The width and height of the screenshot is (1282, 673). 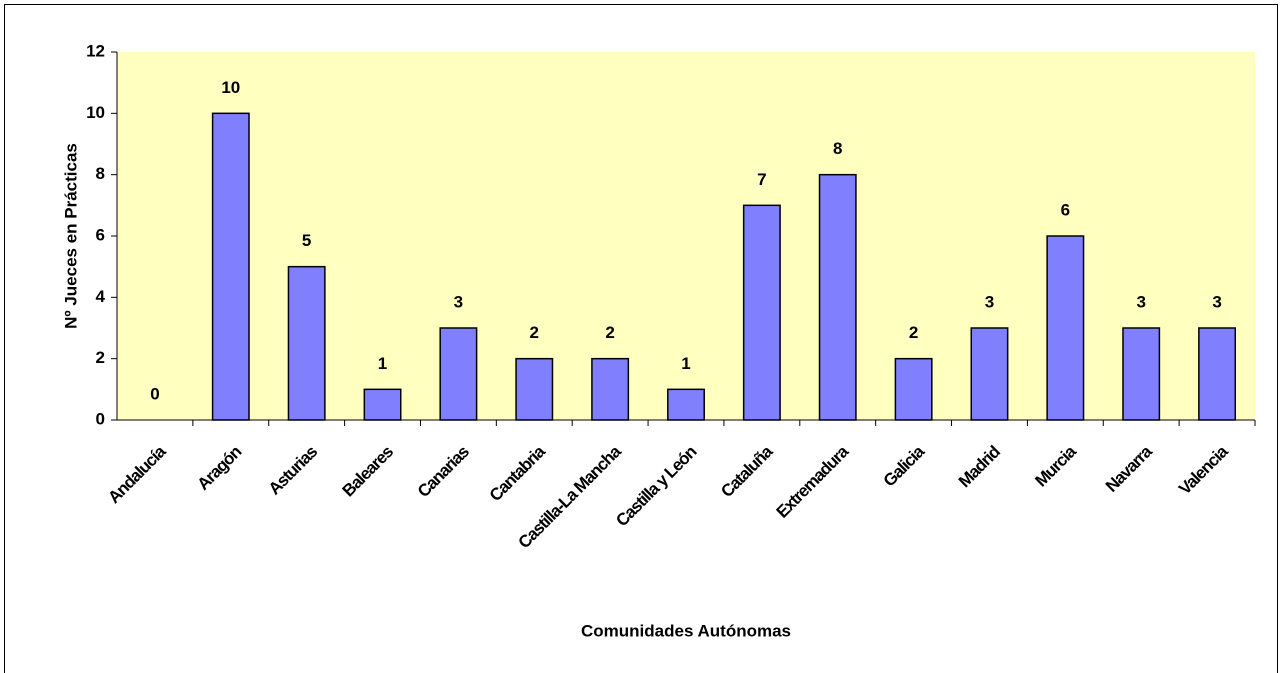 I want to click on data-label: 7, so click(x=761, y=179).